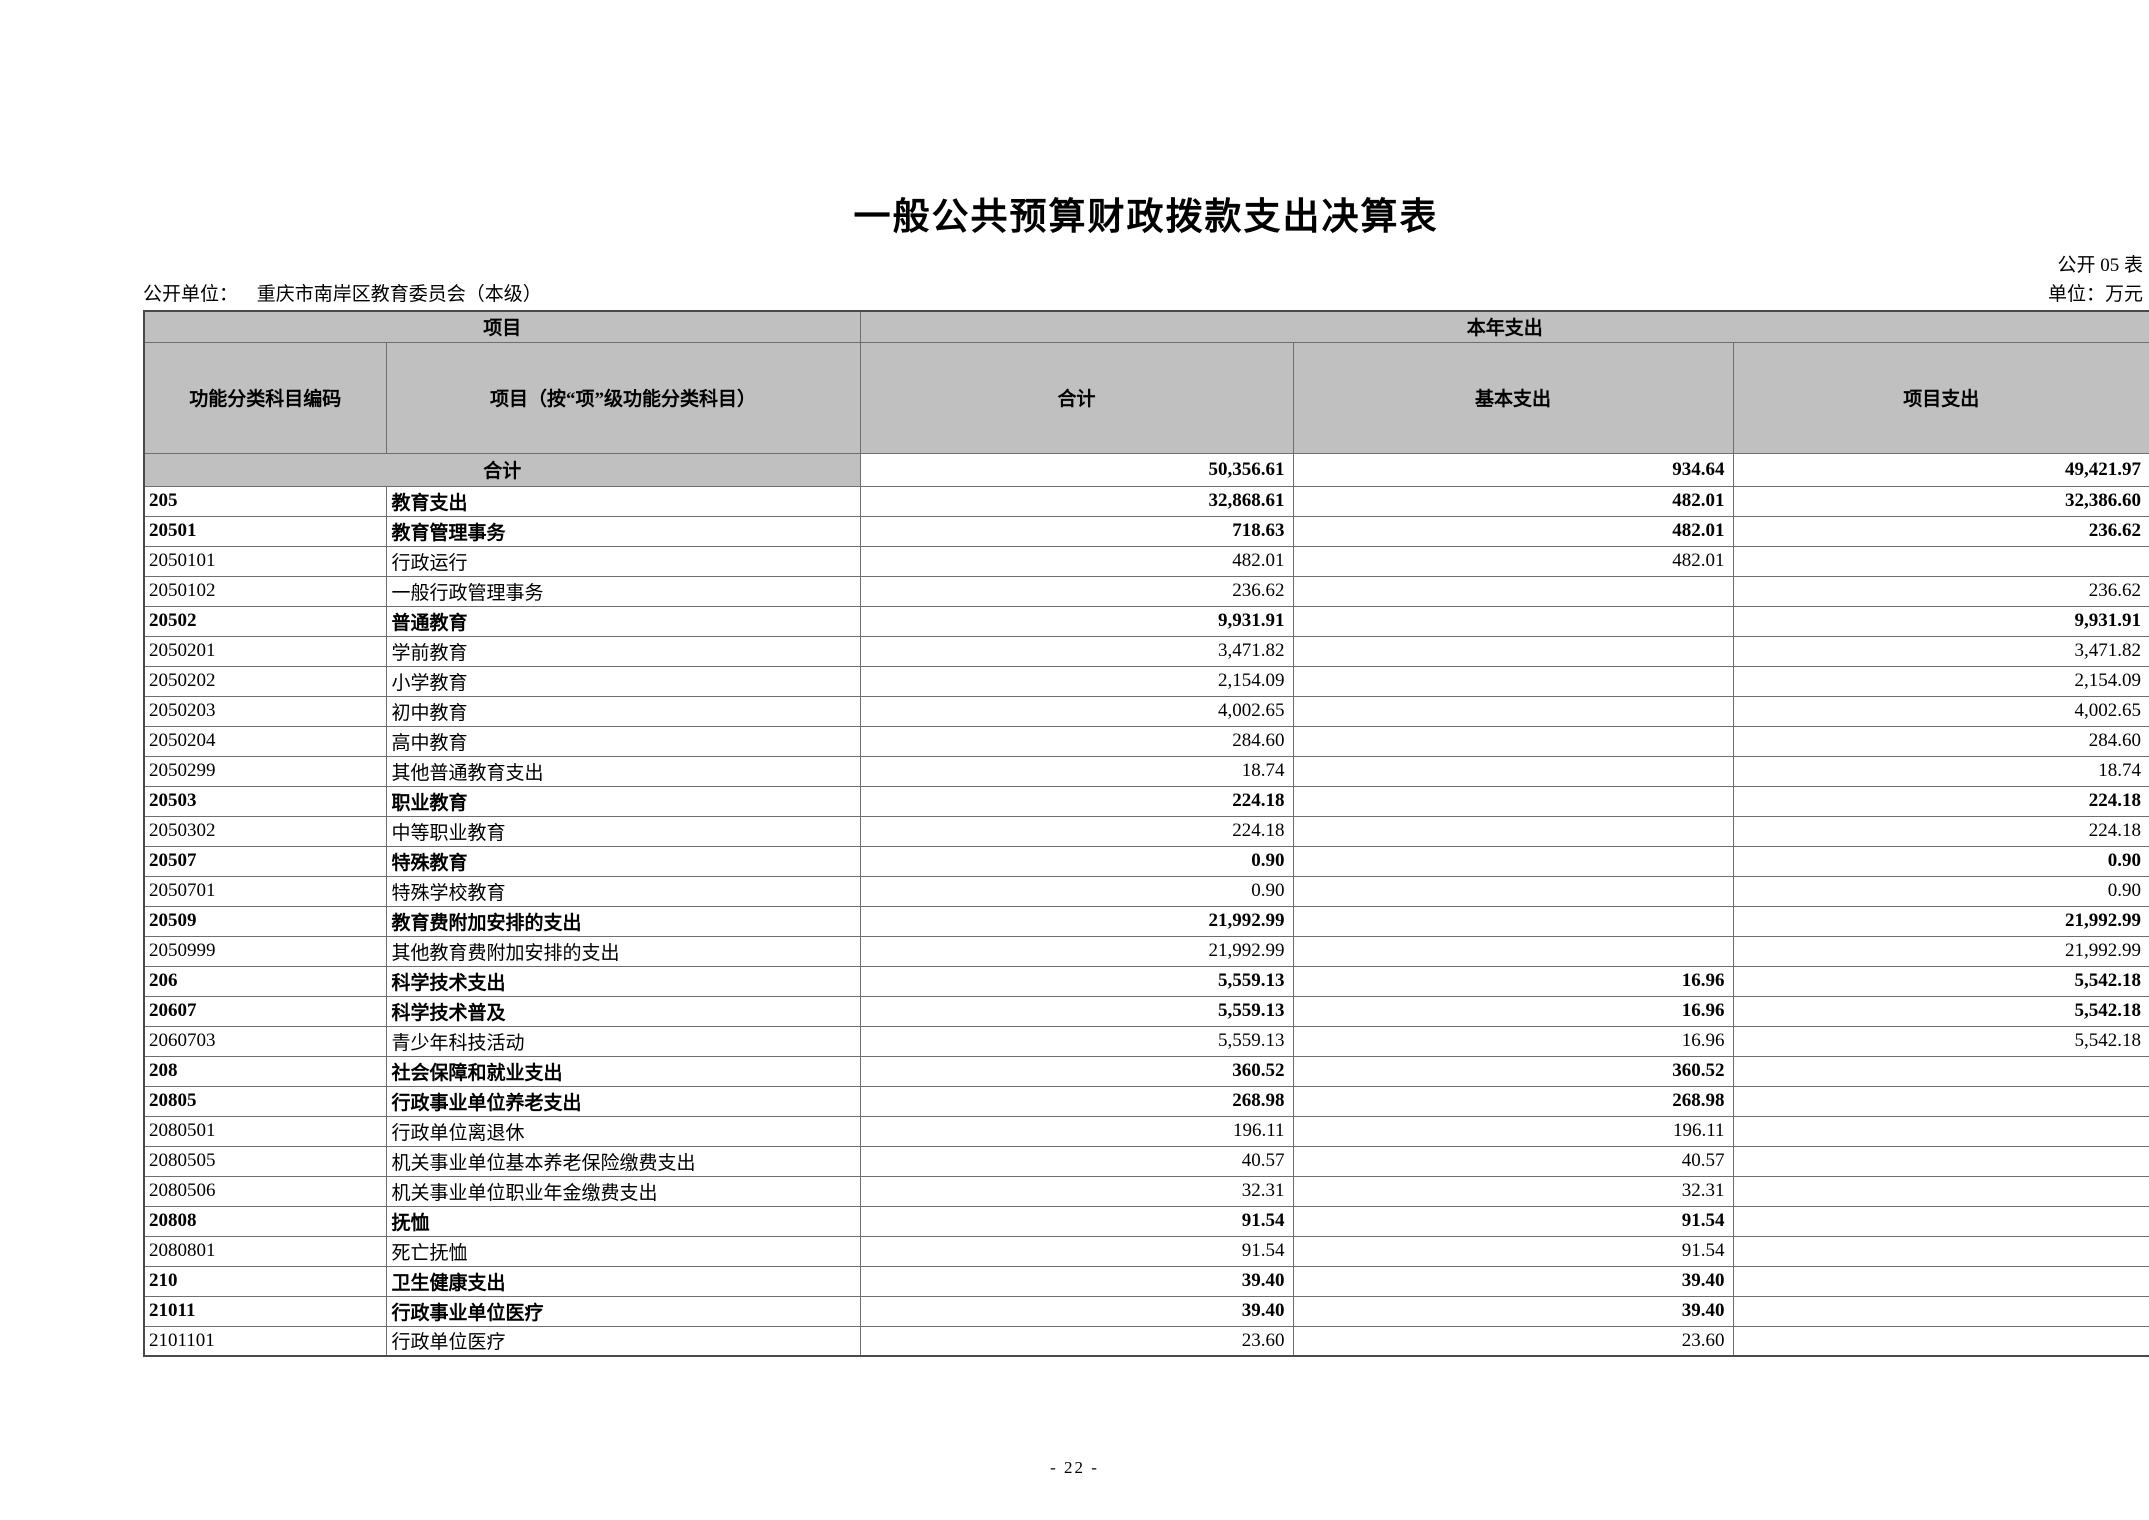  I want to click on table-row: 206 科学技术支出 5,559.13 16.96 5,542.18, so click(1146, 981).